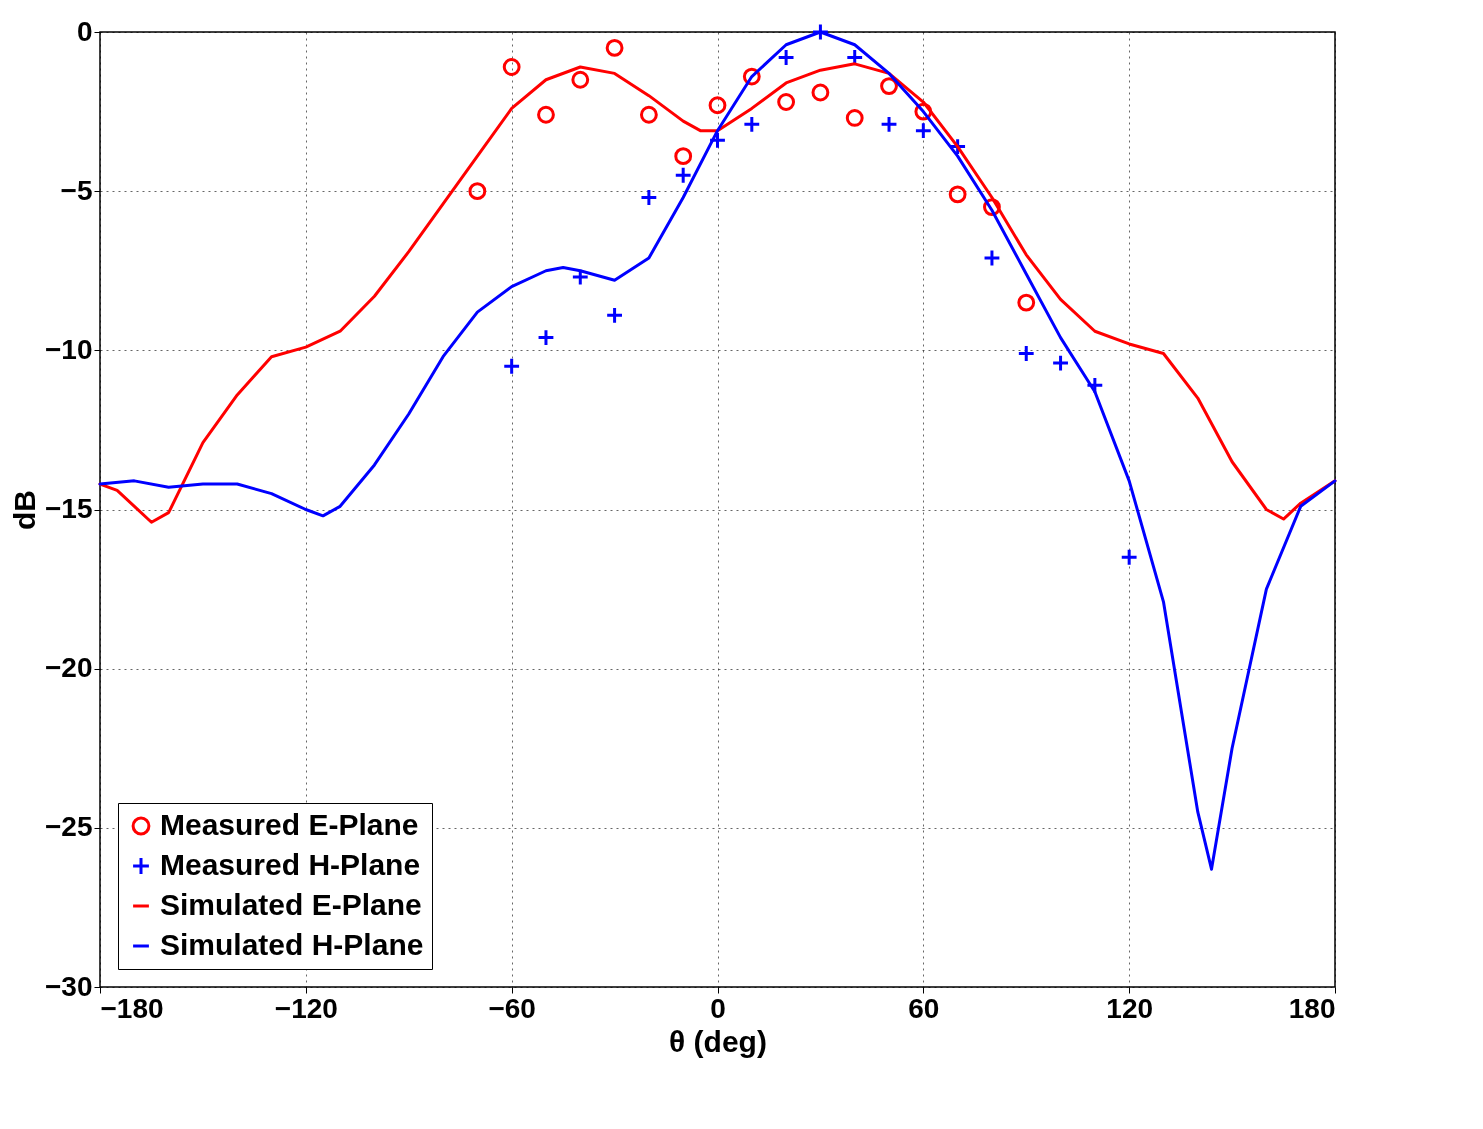 The height and width of the screenshot is (1129, 1483). I want to click on x-tick-label: 60, so click(924, 1008).